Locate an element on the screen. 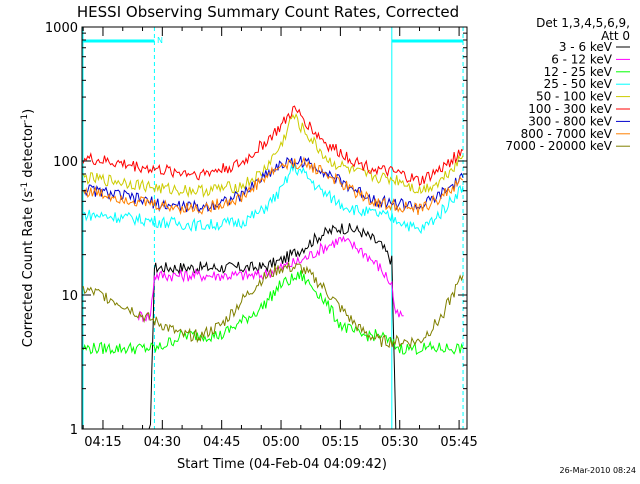  y-axis-label-sup1: -1 is located at coordinates (25, 186).